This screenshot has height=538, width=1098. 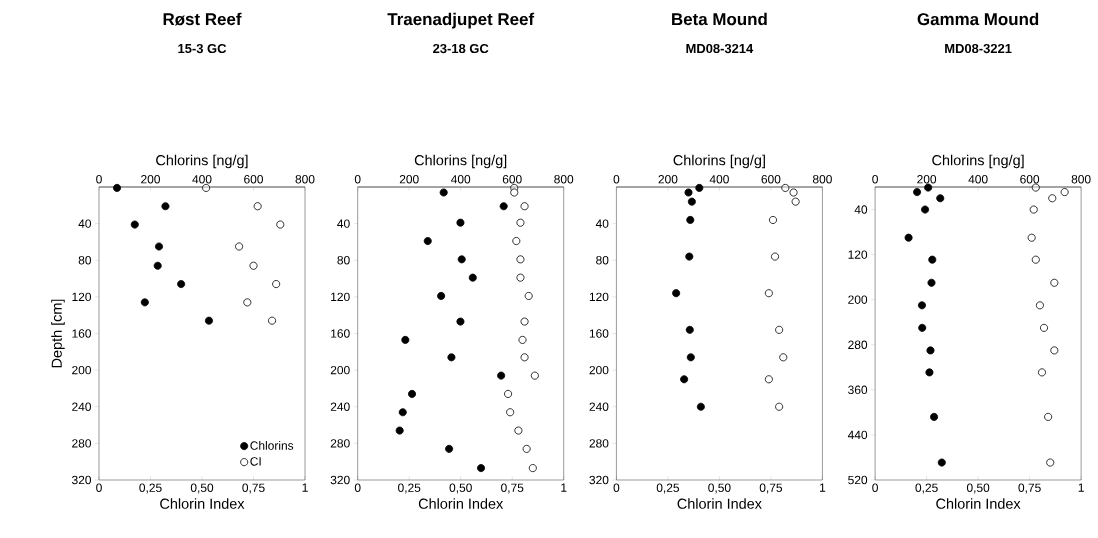 What do you see at coordinates (202, 48) in the screenshot?
I see `chart-subtitle: 15-3 GC` at bounding box center [202, 48].